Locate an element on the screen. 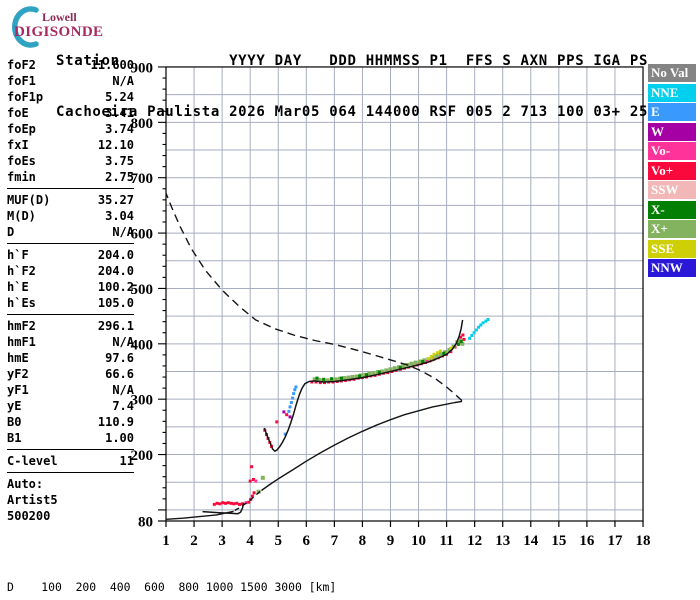 The image size is (700, 600). parameter-label: D is located at coordinates (11, 232).